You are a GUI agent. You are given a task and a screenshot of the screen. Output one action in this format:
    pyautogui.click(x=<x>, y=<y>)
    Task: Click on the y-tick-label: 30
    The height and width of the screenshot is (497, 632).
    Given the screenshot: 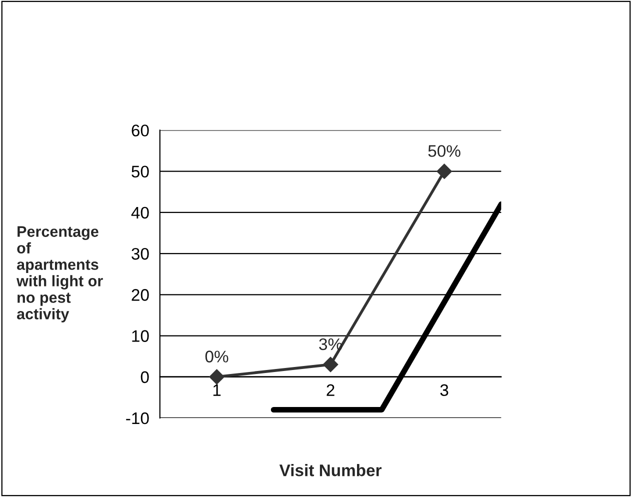 What is the action you would take?
    pyautogui.click(x=140, y=254)
    